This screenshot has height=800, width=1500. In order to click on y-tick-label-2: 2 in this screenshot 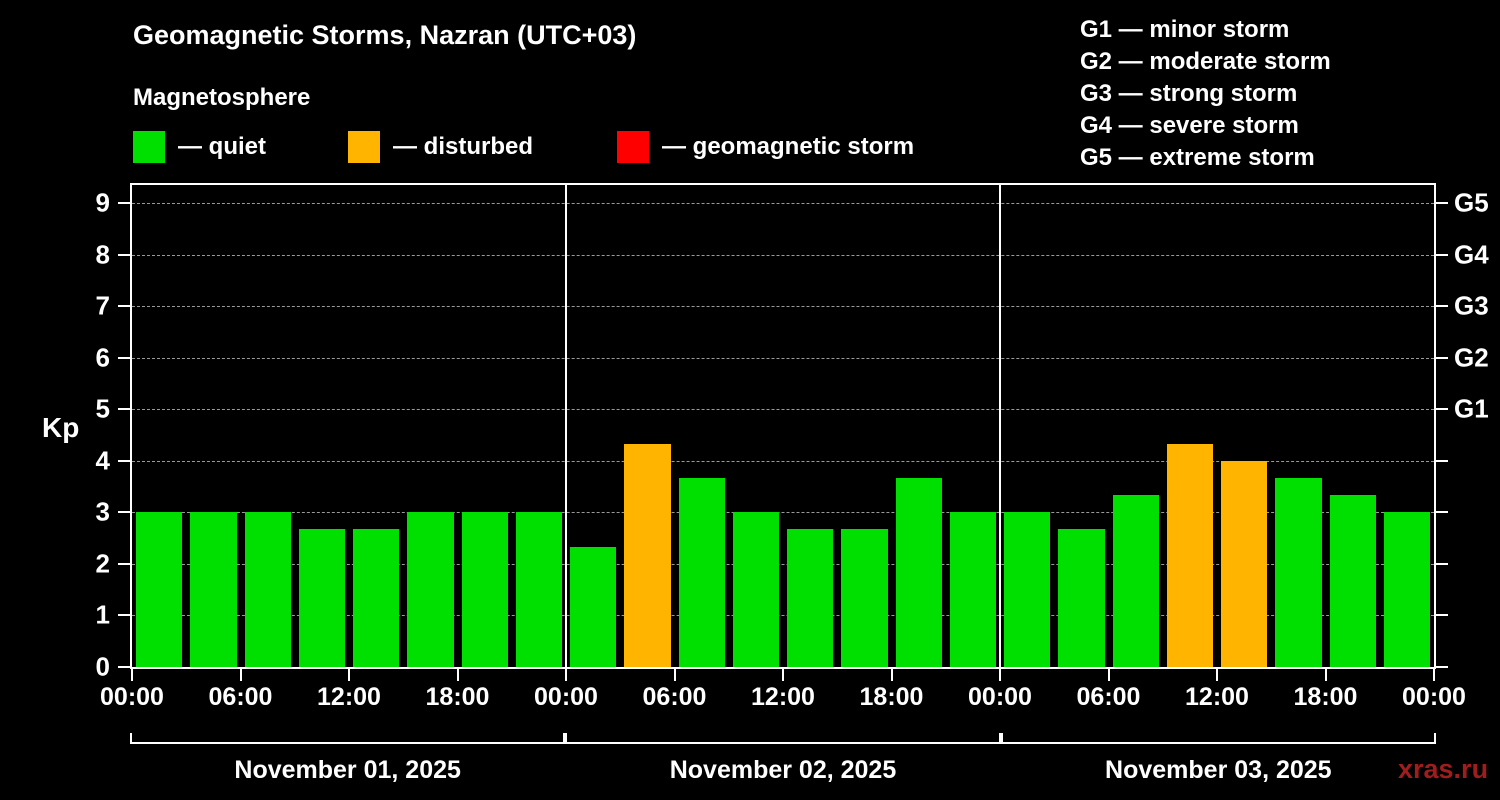, I will do `click(102, 563)`.